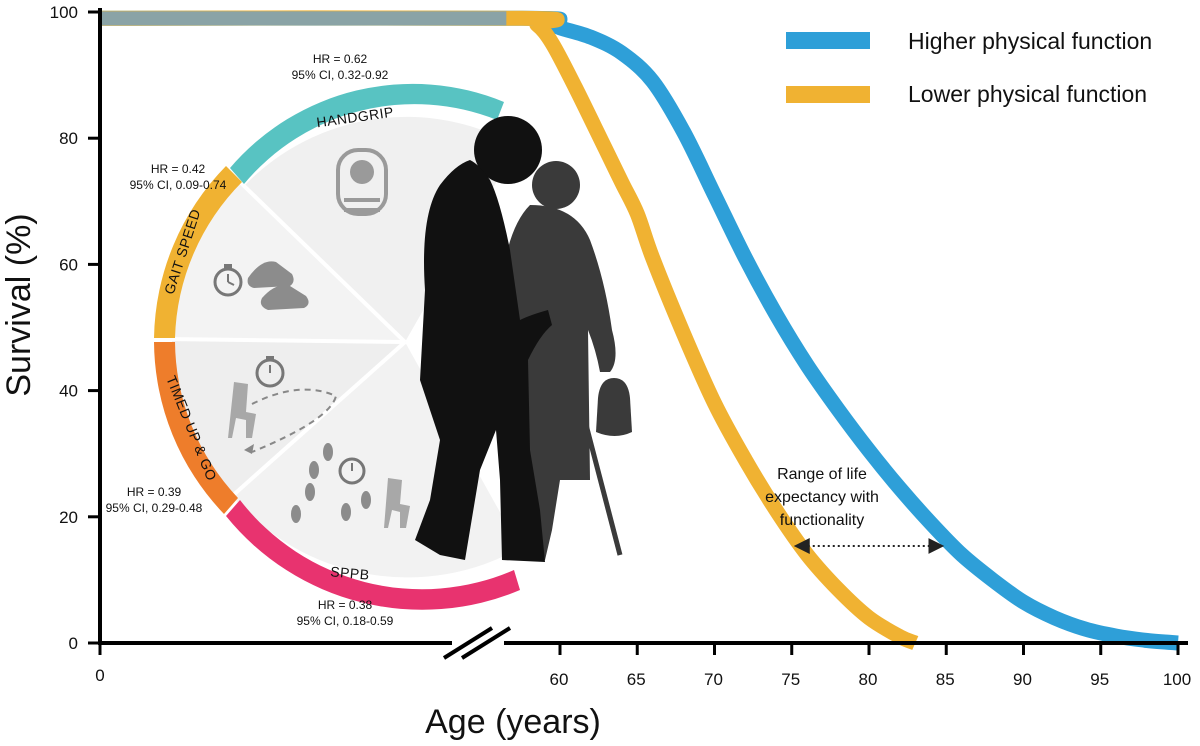 This screenshot has height=746, width=1200. Describe the element at coordinates (945, 679) in the screenshot. I see `x-tick-label-85: 85` at that location.